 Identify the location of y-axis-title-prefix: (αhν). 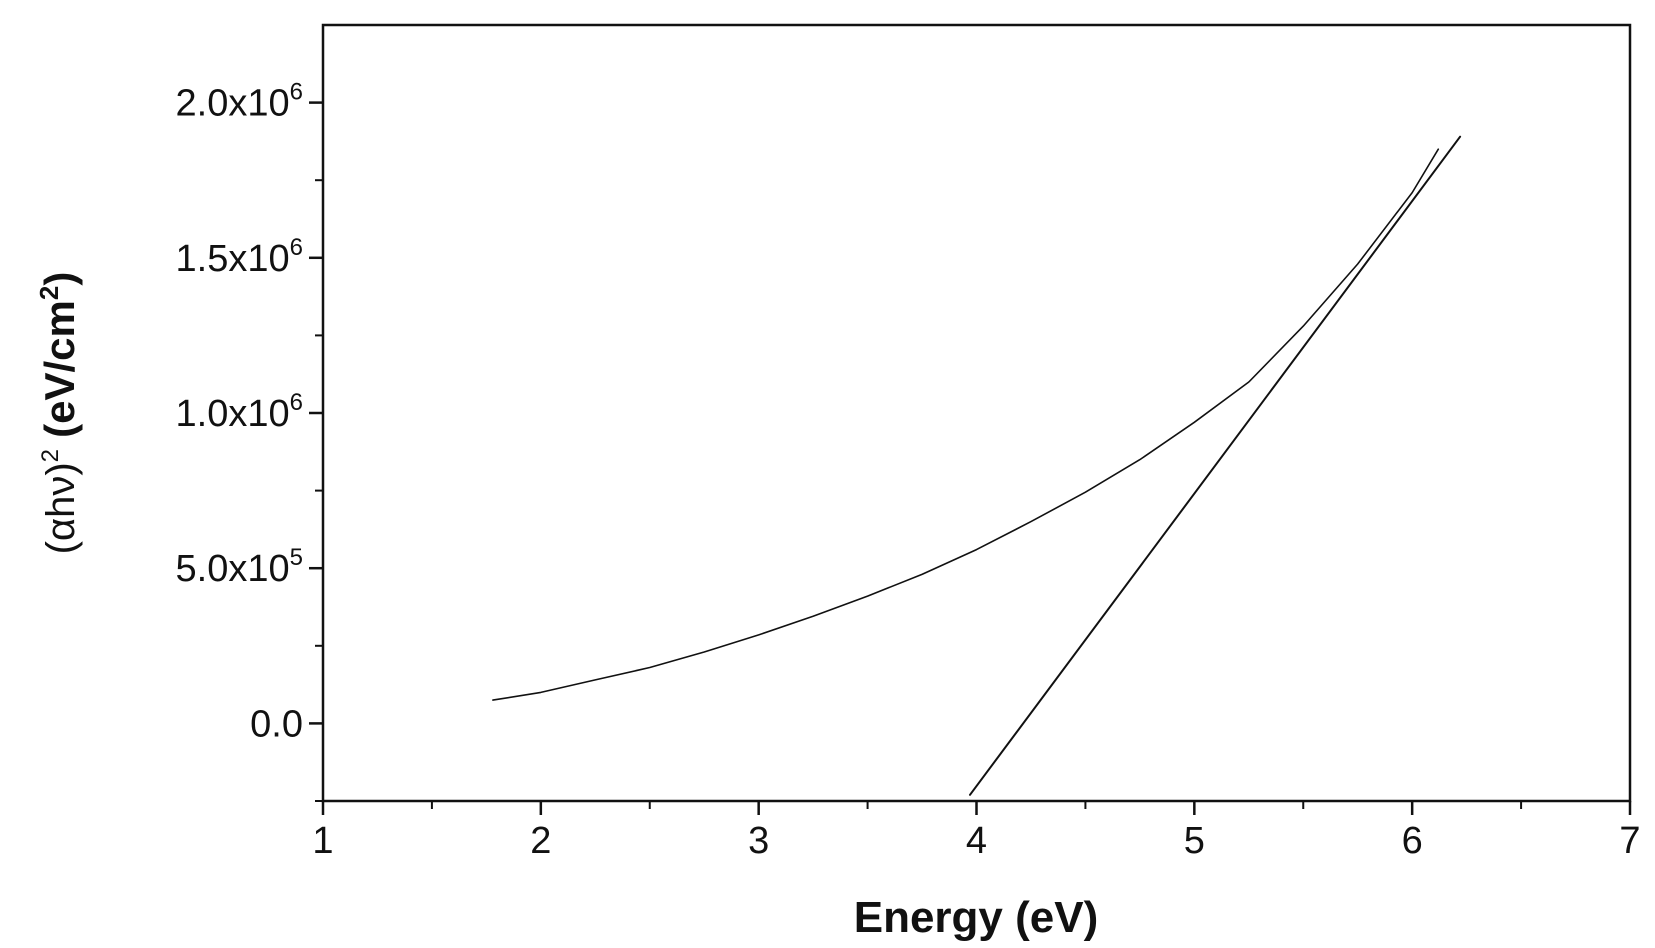
(61, 508).